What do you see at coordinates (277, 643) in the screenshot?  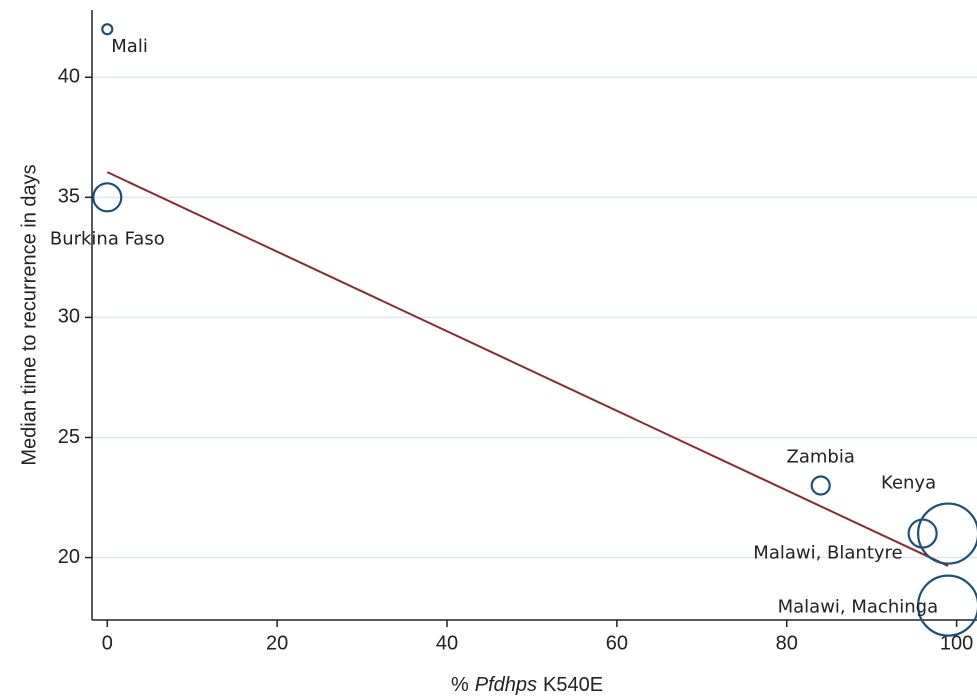 I see `x-tick-label: 20` at bounding box center [277, 643].